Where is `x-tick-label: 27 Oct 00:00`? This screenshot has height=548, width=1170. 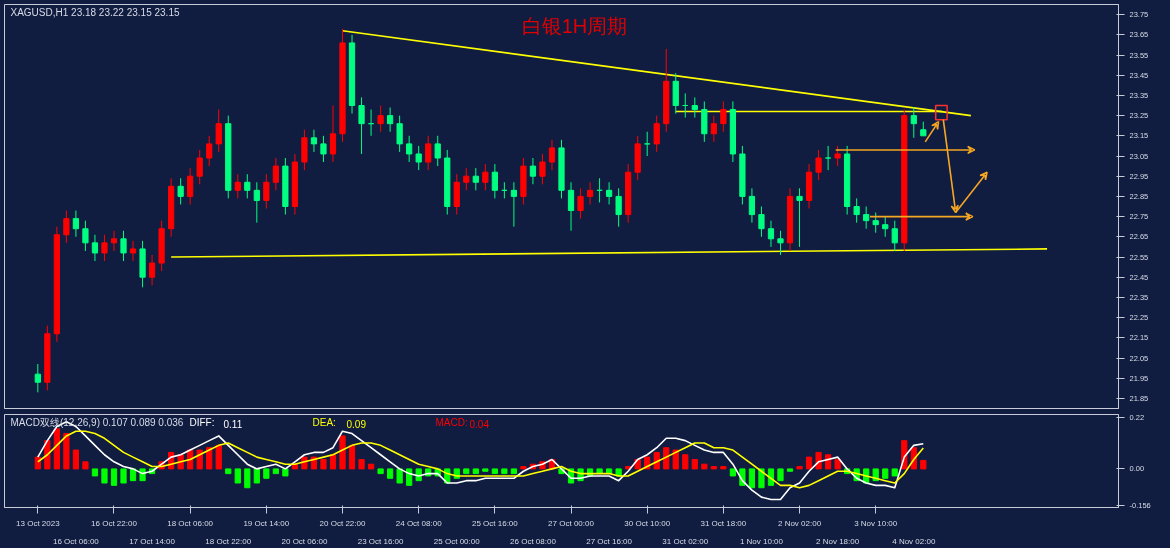
x-tick-label: 27 Oct 00:00 is located at coordinates (571, 523).